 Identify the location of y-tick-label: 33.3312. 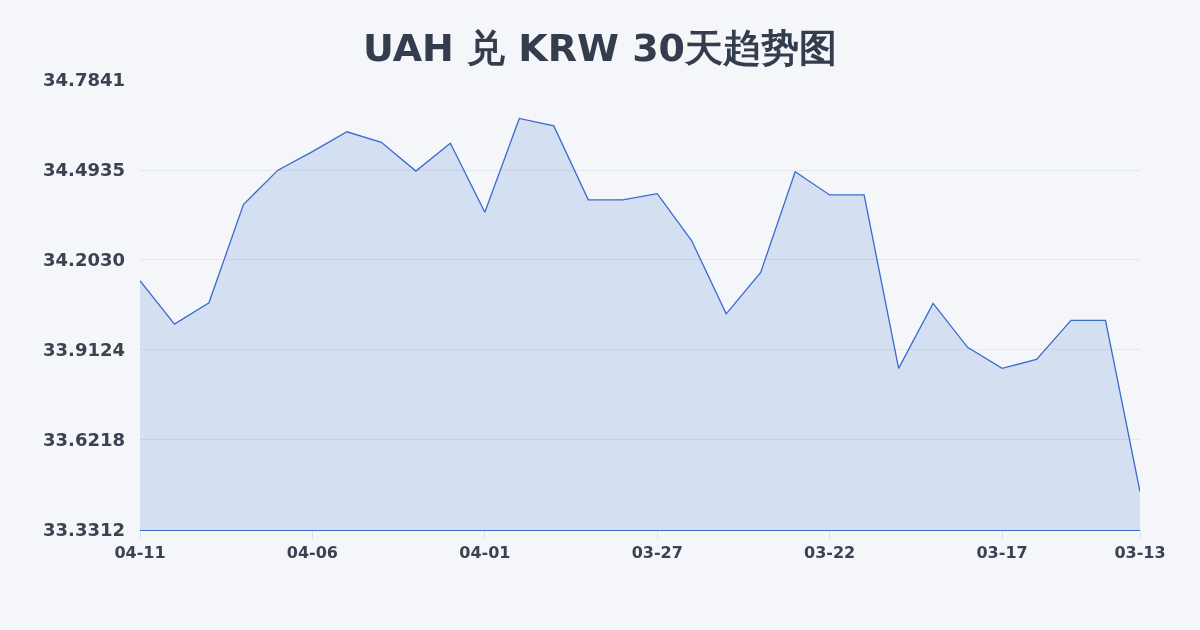
(84, 530).